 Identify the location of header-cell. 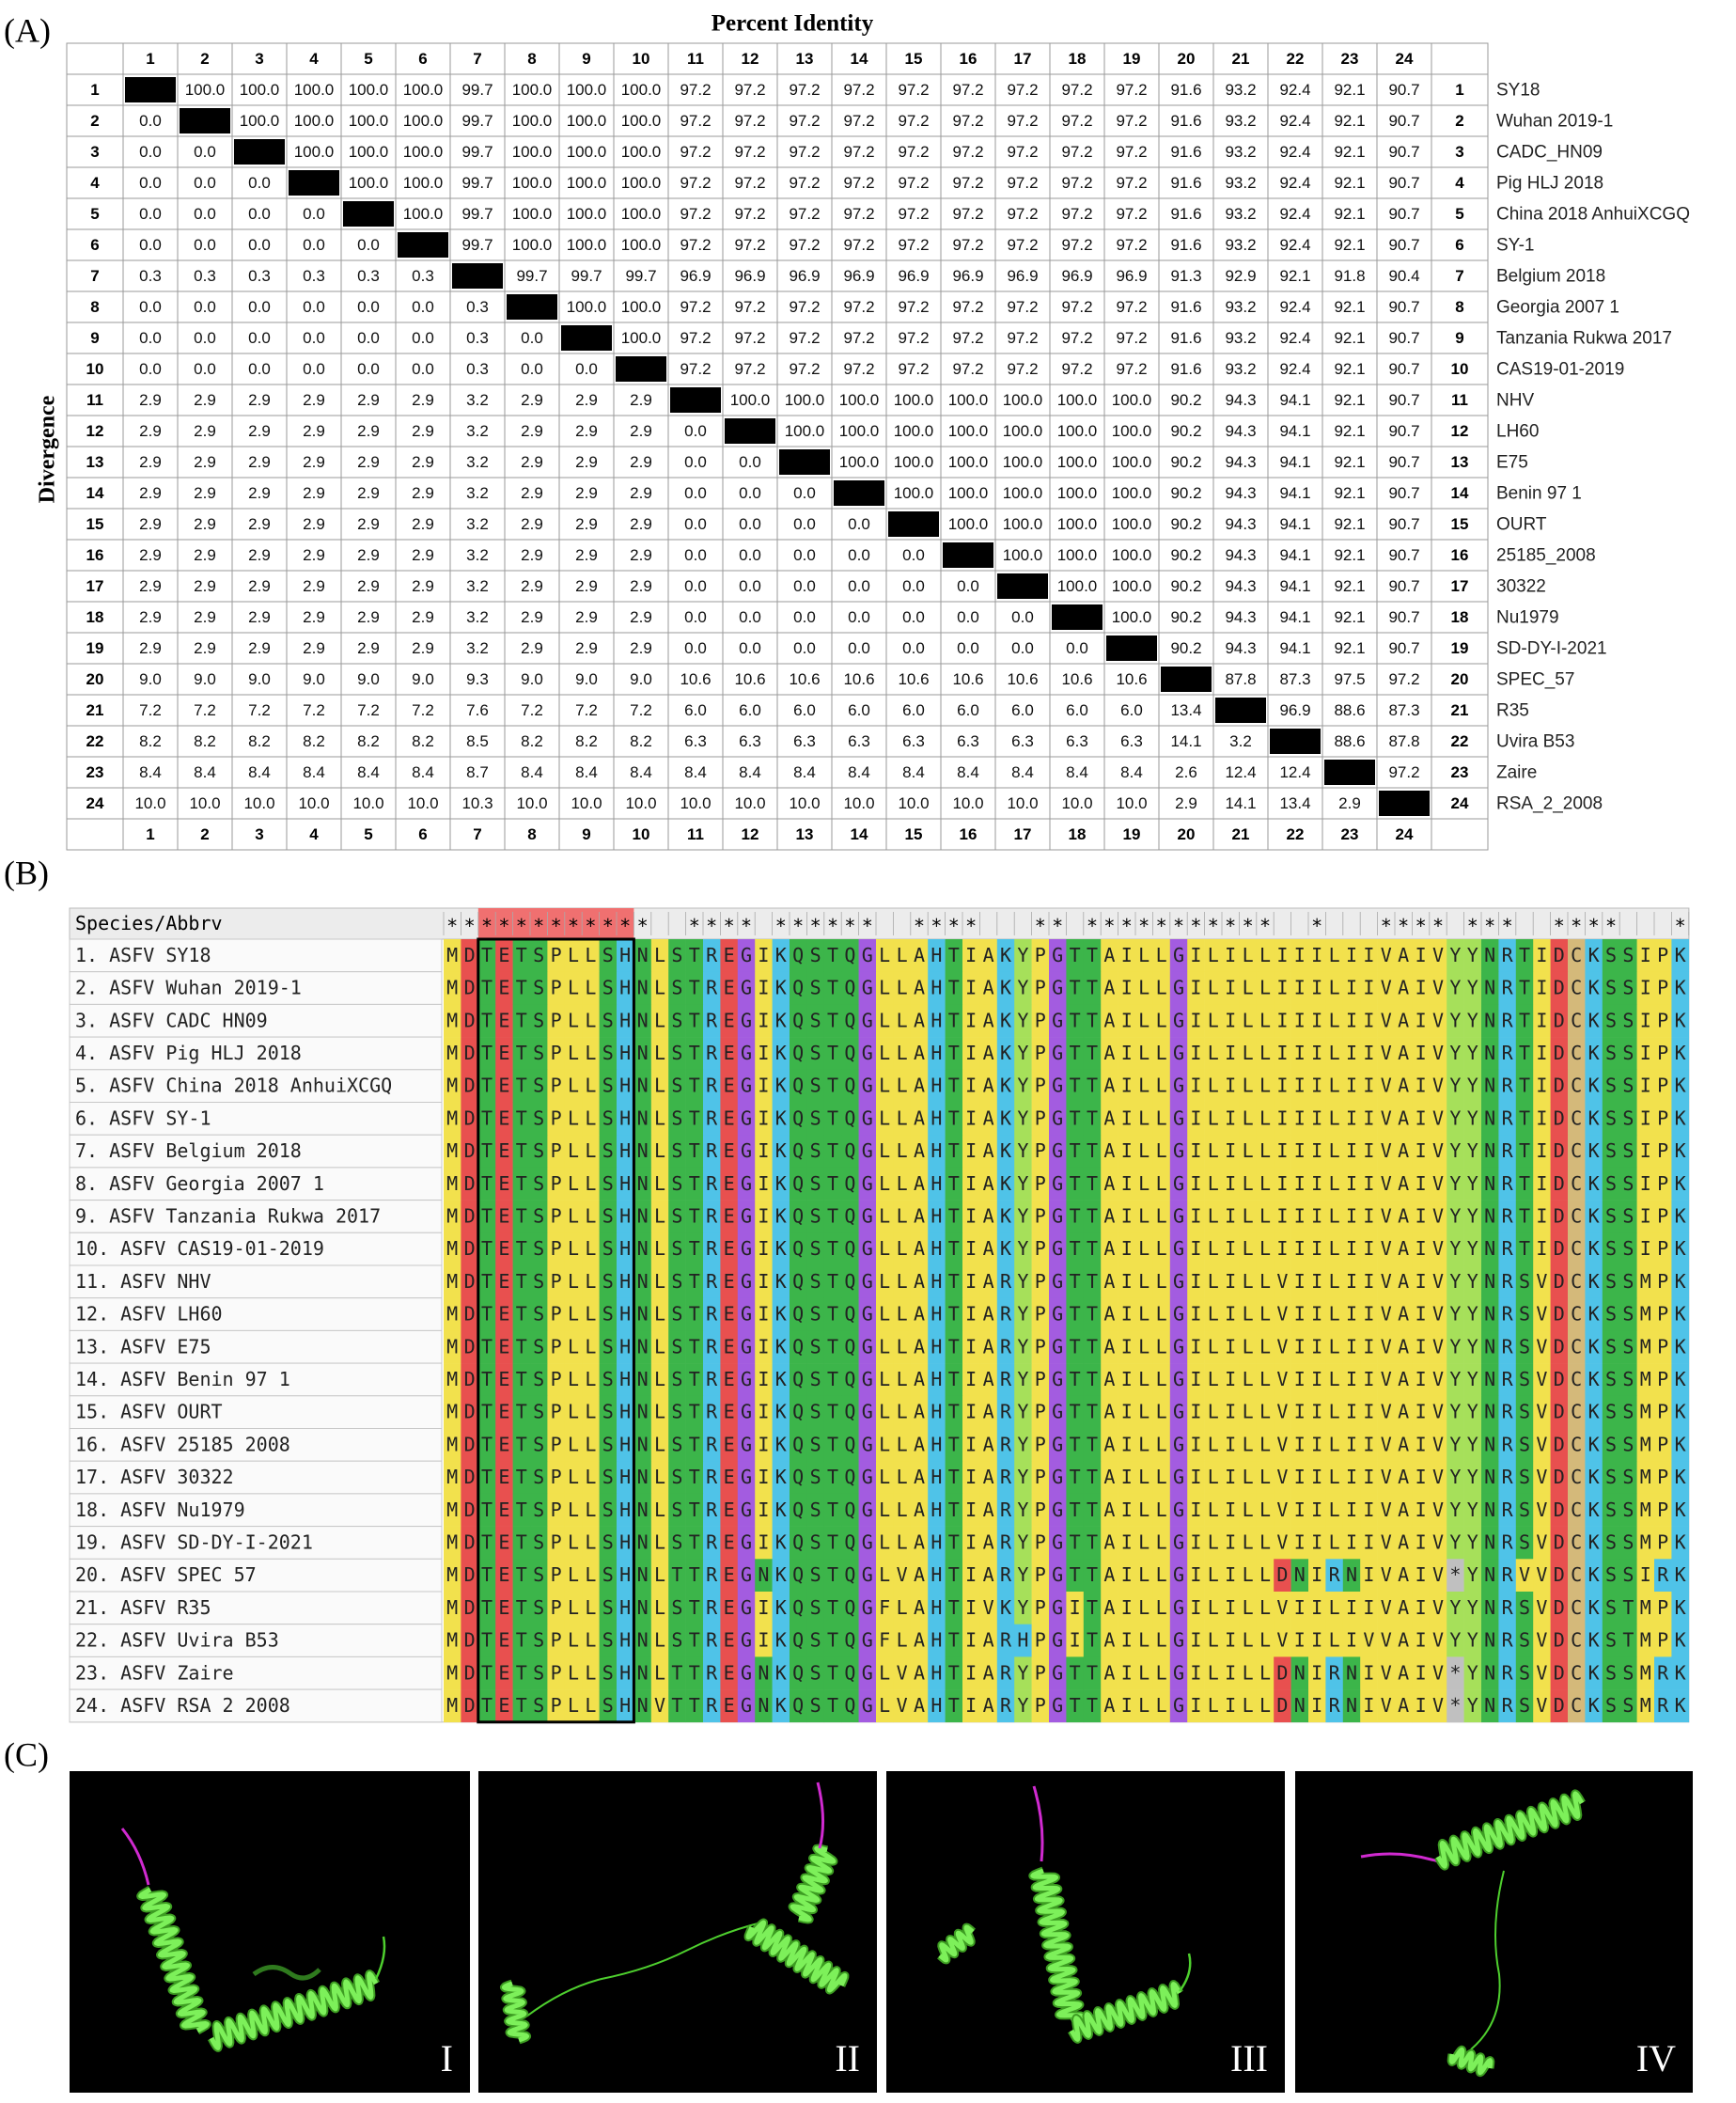
(641, 58).